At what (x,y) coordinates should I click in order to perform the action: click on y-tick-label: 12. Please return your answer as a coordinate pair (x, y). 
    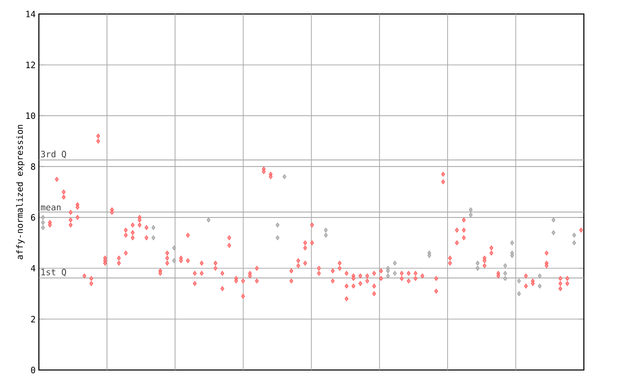
    Looking at the image, I should click on (30, 65).